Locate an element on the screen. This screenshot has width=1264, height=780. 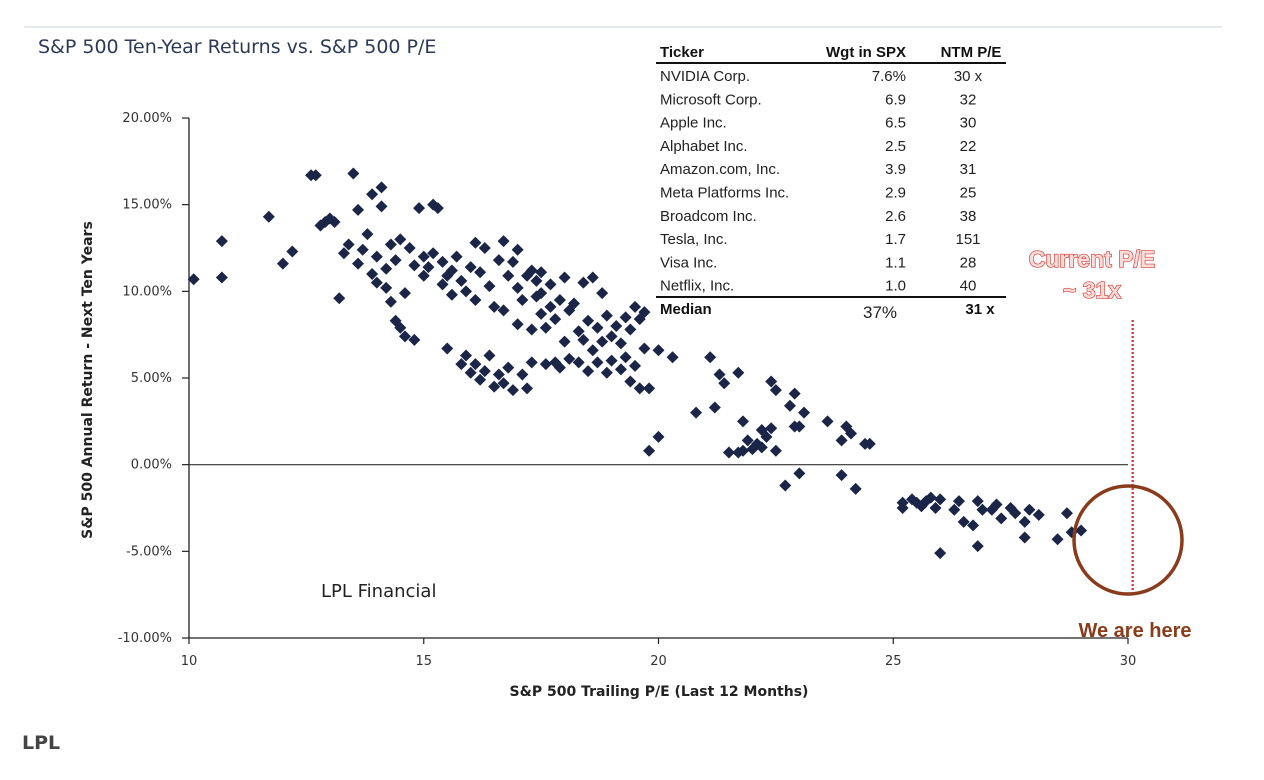
top-divider is located at coordinates (623, 27).